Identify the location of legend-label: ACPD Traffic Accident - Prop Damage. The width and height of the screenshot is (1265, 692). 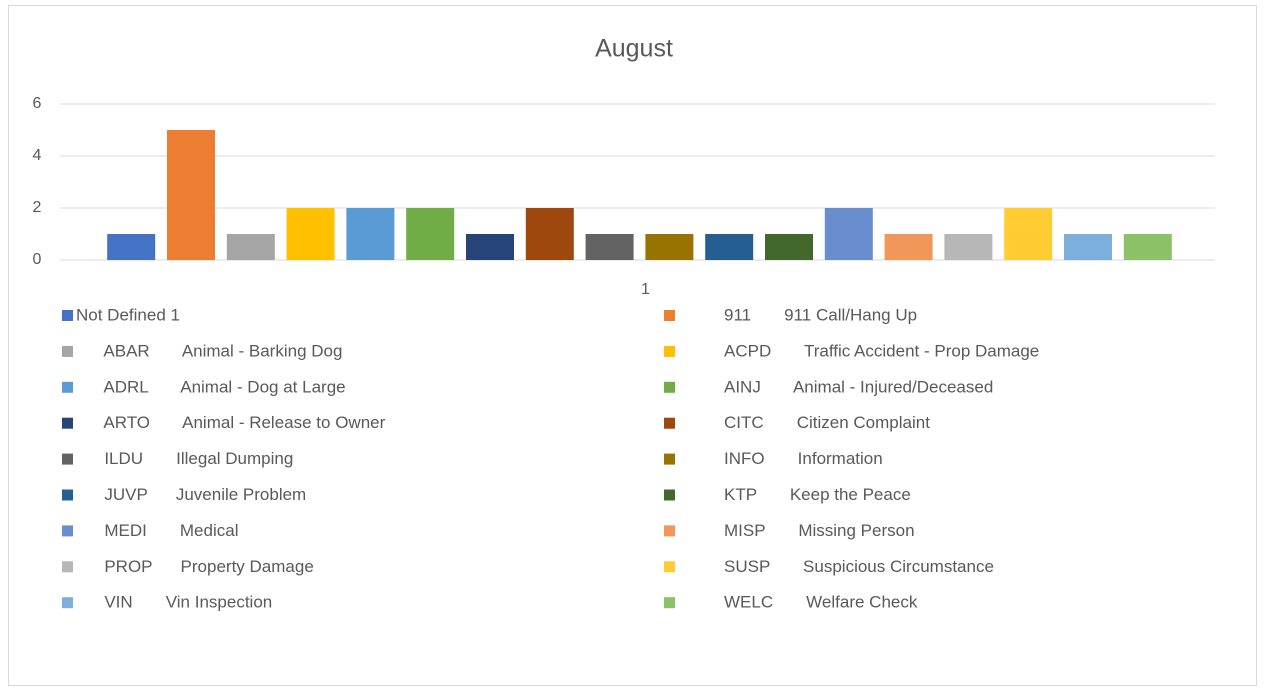
(881, 350).